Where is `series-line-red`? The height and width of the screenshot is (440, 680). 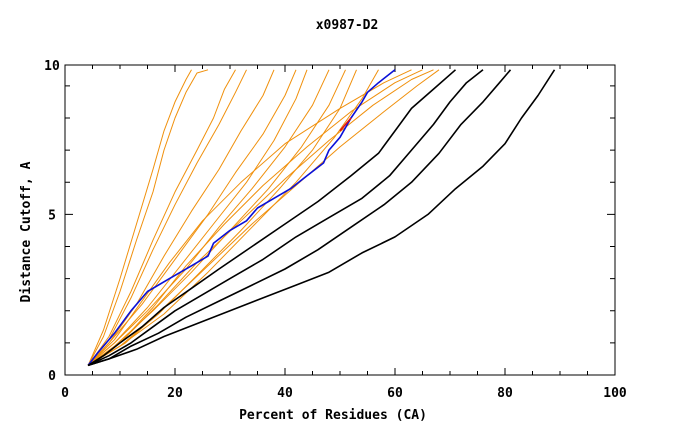
series-line-red is located at coordinates (345, 124).